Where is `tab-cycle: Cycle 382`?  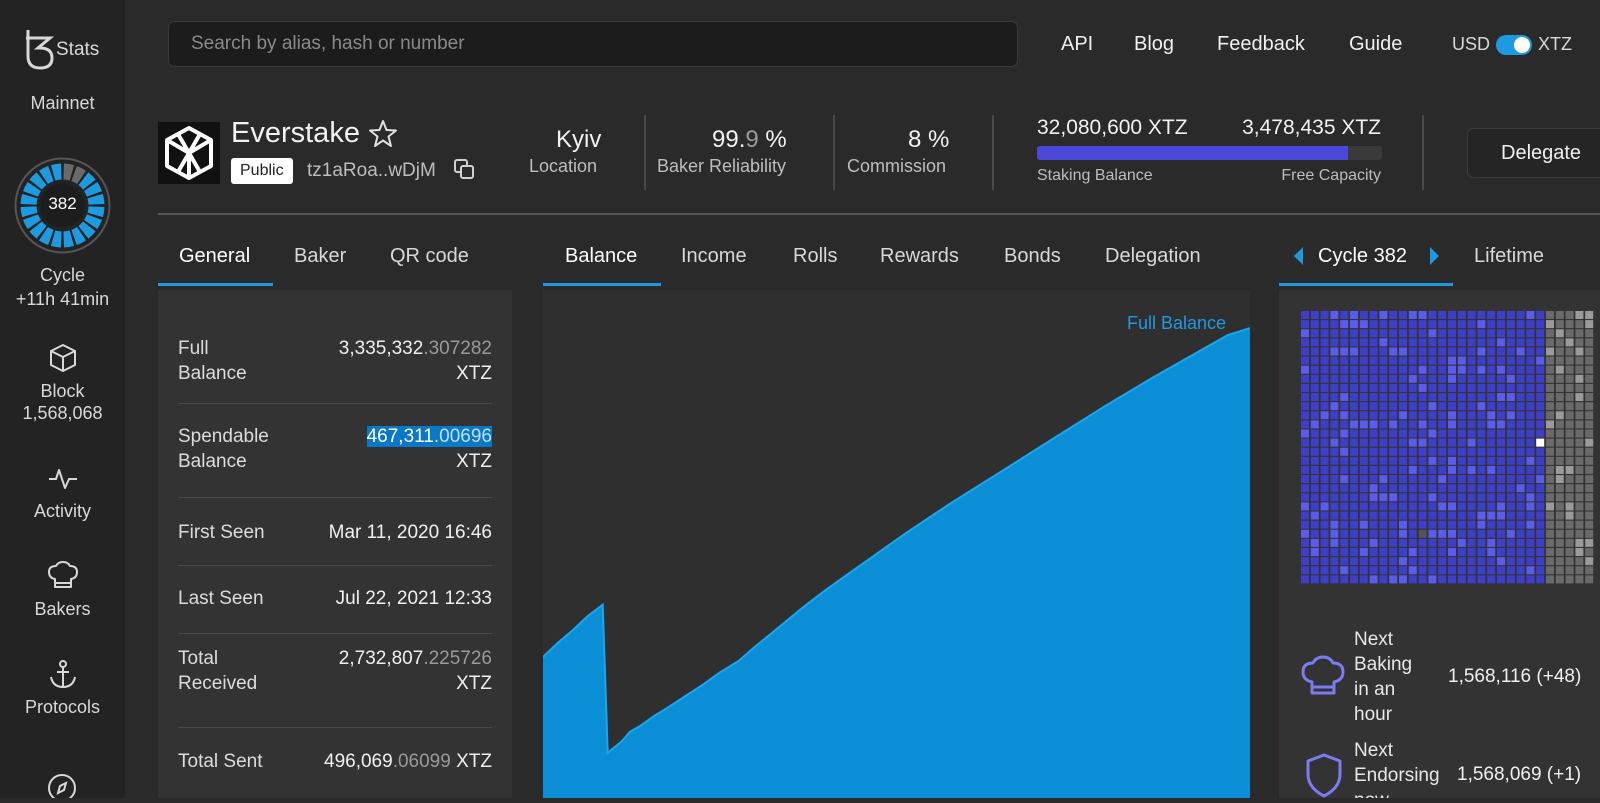
tab-cycle: Cycle 382 is located at coordinates (1362, 256).